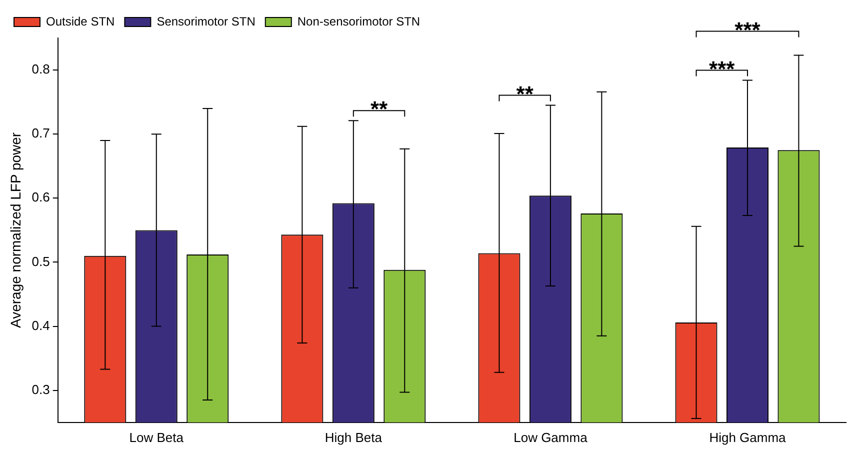 The width and height of the screenshot is (852, 458). Describe the element at coordinates (41, 389) in the screenshot. I see `y-tick-label: 0.3` at that location.